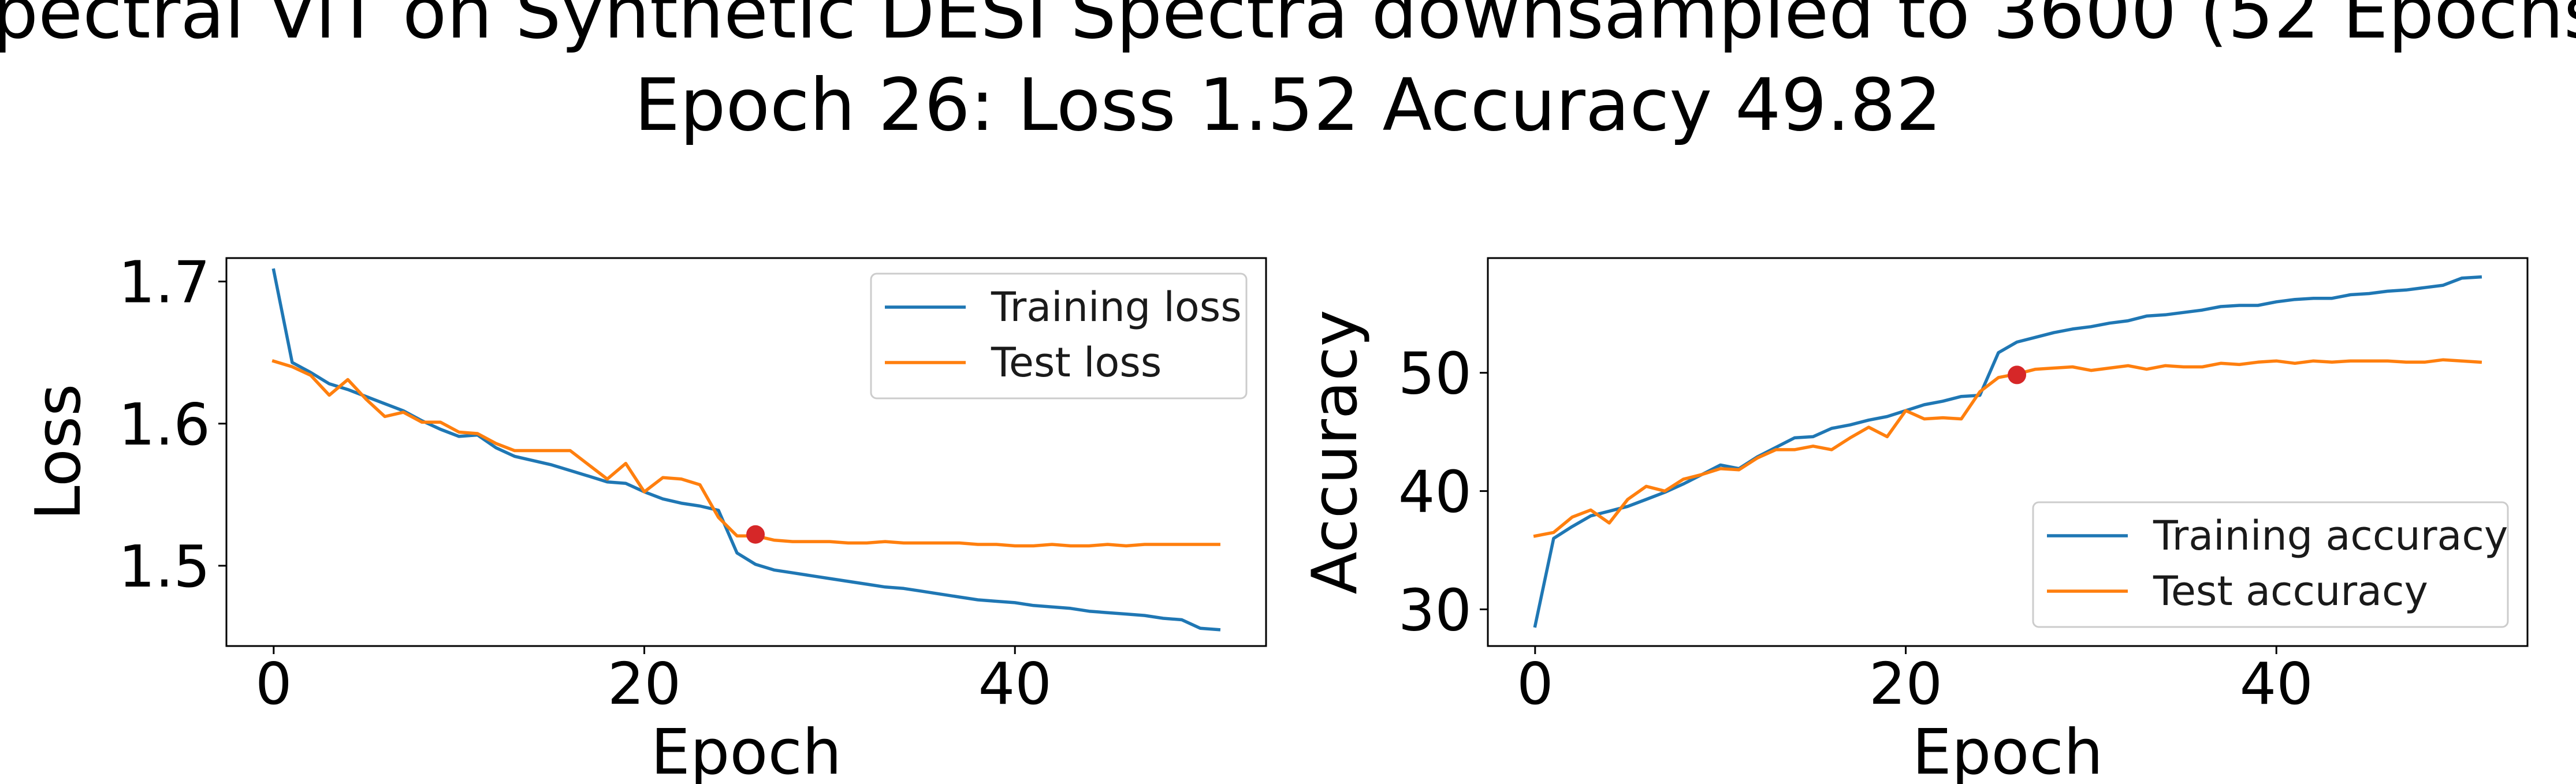  I want to click on legend-label: Test accuracy, so click(2290, 591).